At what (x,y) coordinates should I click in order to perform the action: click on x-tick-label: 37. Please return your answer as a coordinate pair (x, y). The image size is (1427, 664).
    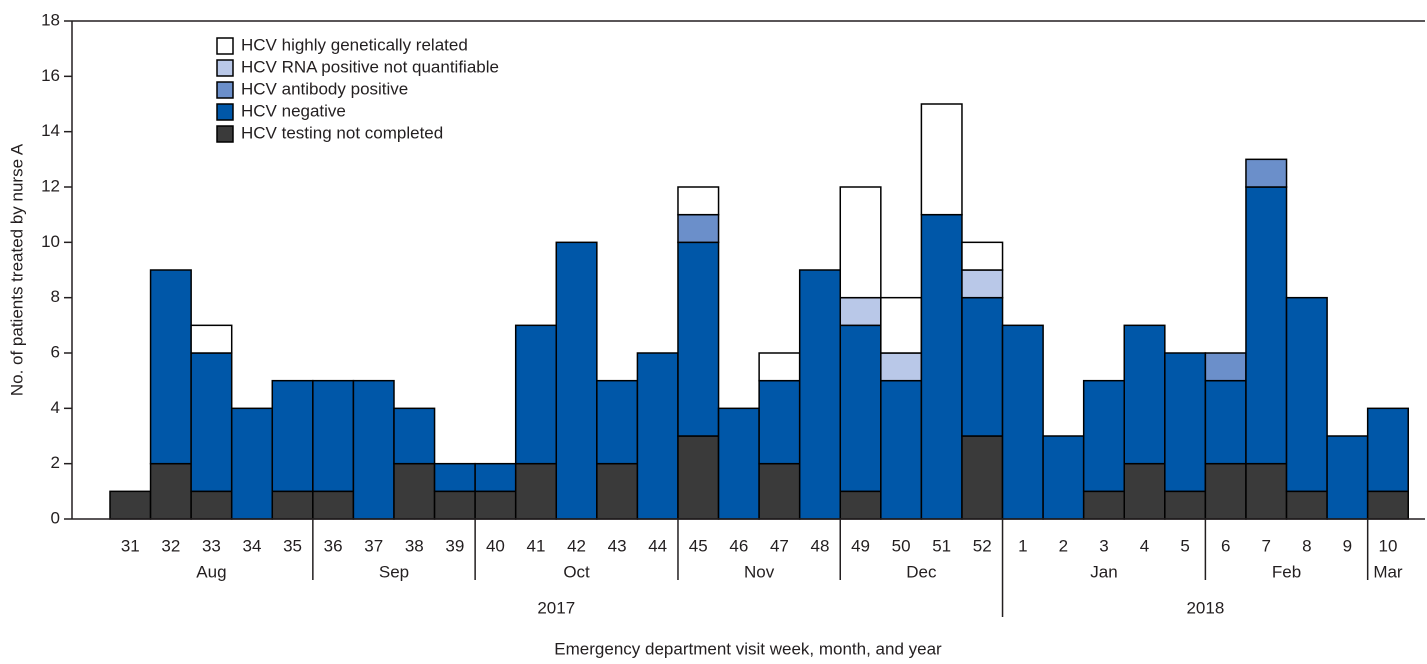
    Looking at the image, I should click on (373, 545).